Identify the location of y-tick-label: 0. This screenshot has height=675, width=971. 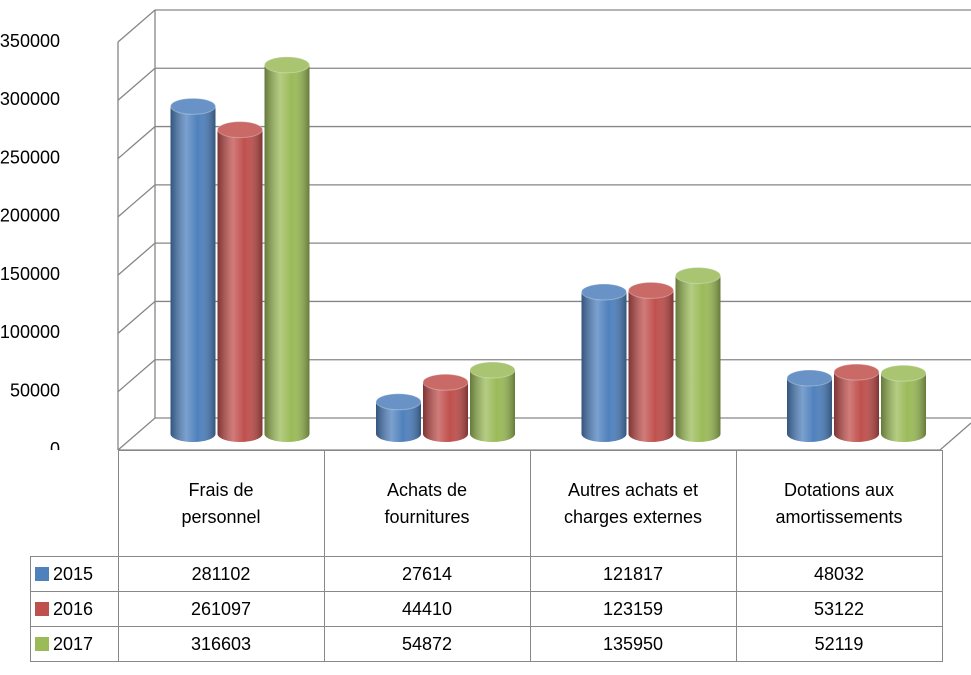
(55, 444).